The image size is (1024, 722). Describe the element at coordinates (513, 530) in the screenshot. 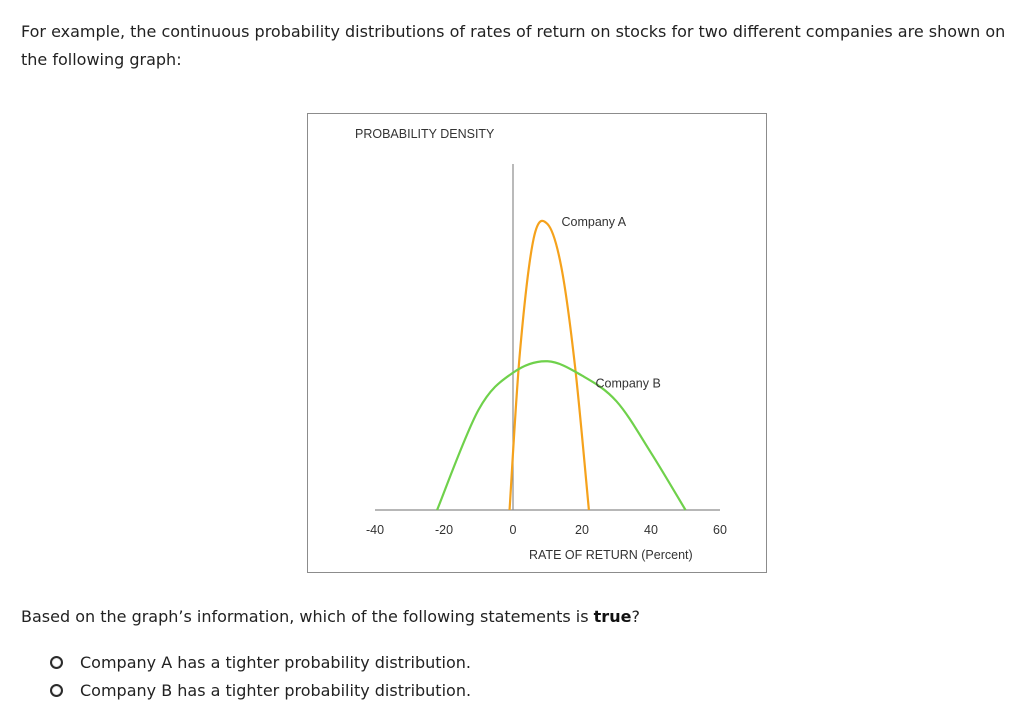

I see `x-tick-label: 0` at that location.